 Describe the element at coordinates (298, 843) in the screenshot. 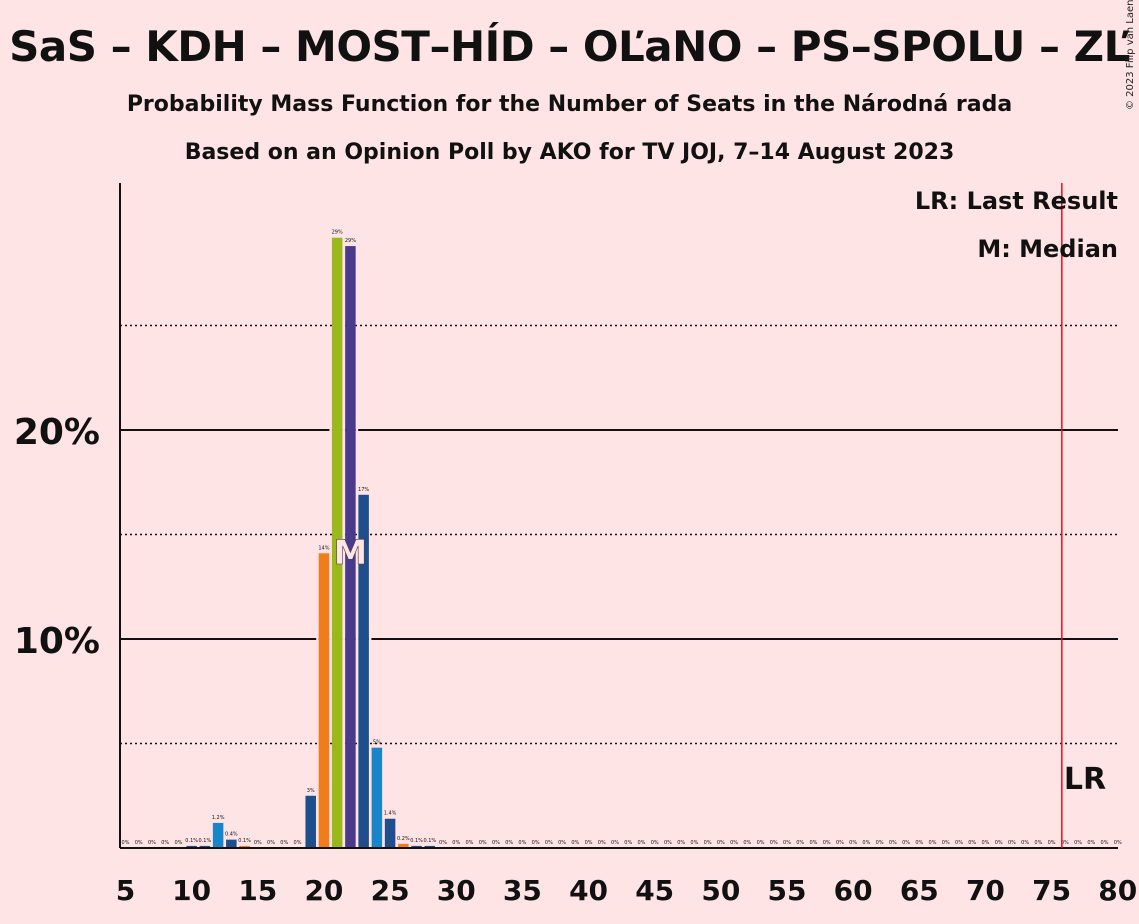

I see `bar-label-seat-18: 0%` at that location.